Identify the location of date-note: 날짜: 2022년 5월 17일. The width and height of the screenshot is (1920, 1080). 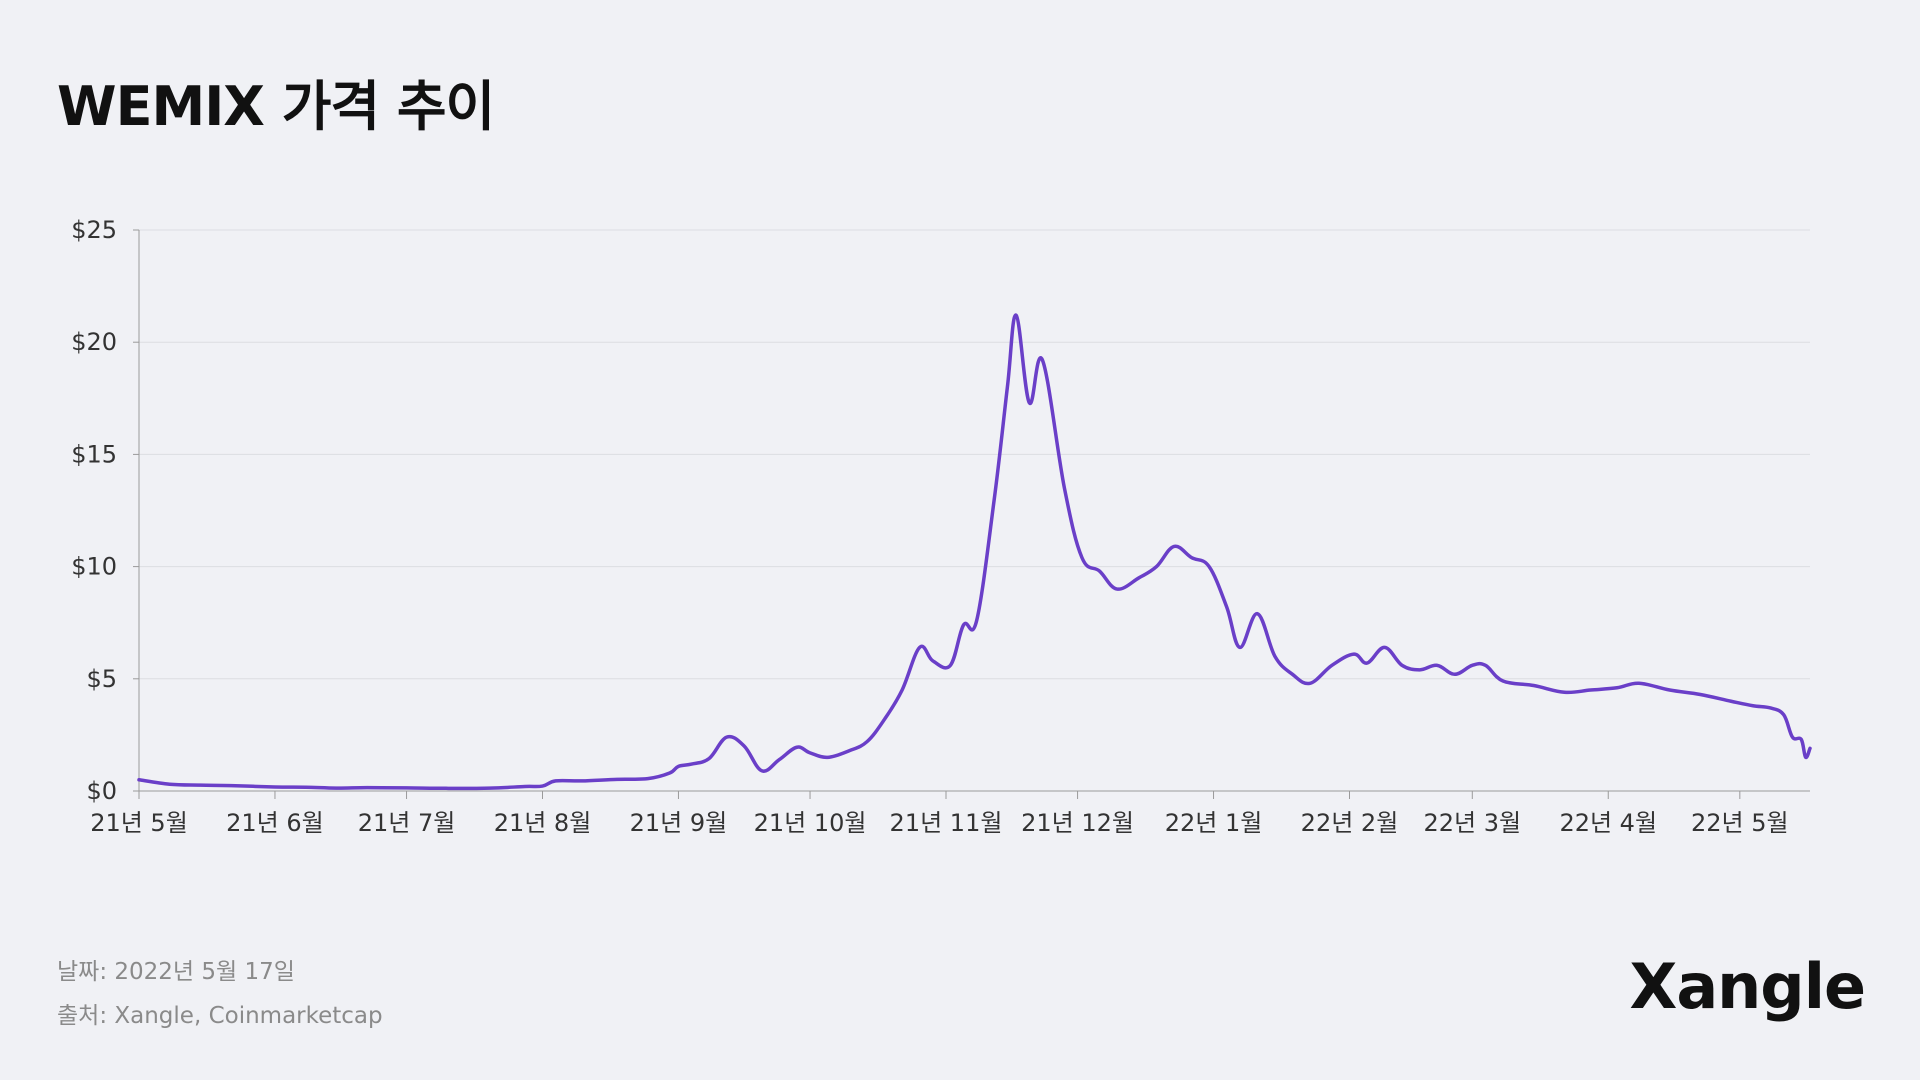
(176, 972).